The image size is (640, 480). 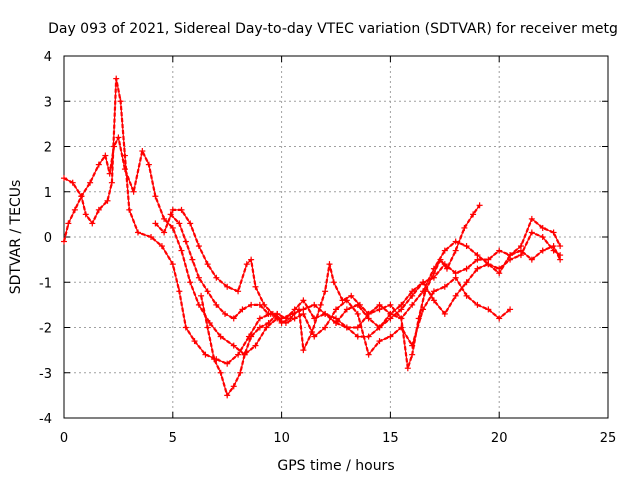 I want to click on x-tick-label: 0, so click(x=64, y=438).